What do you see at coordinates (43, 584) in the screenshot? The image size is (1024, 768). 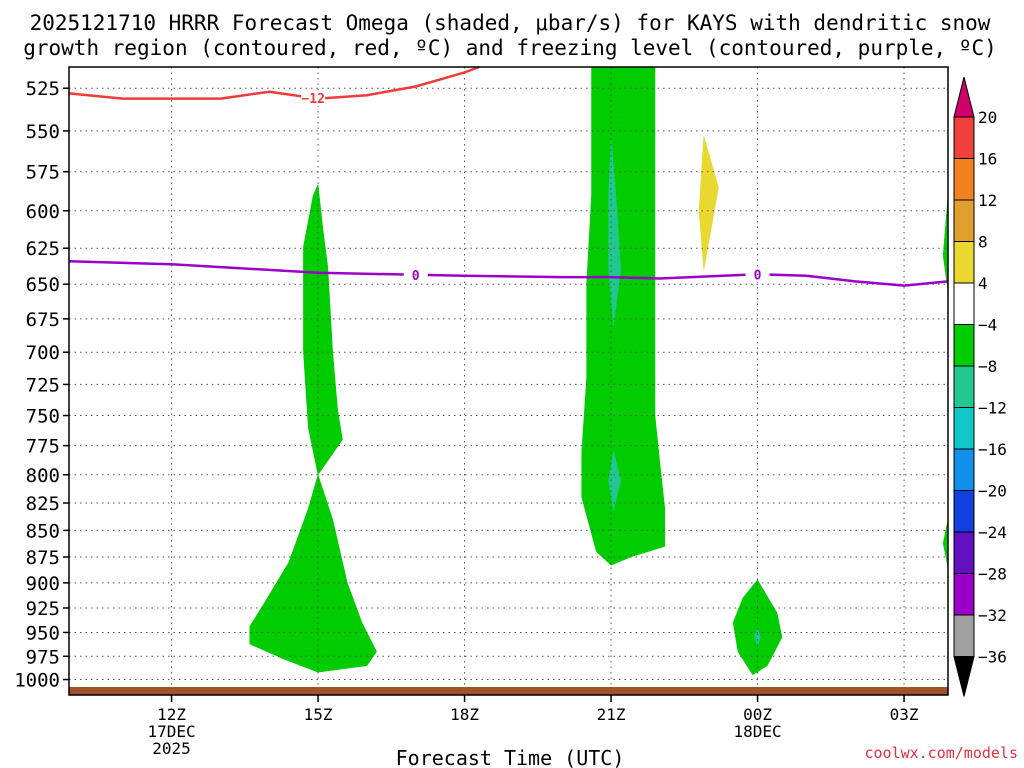 I see `y-tick-label-900: 900` at bounding box center [43, 584].